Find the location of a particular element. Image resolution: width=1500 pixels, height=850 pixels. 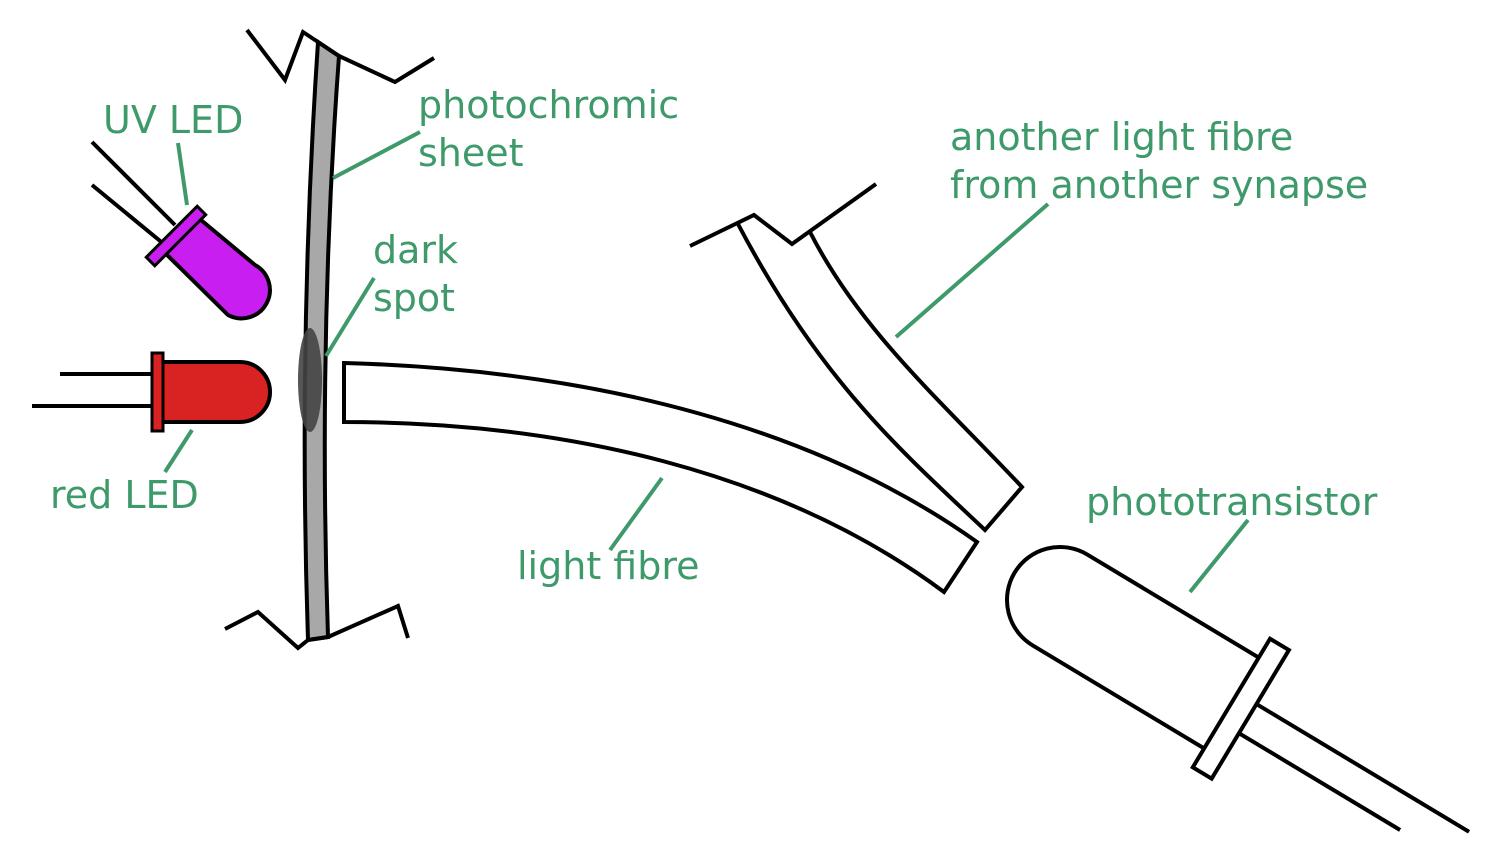

light-fibre-leader is located at coordinates (636, 514).